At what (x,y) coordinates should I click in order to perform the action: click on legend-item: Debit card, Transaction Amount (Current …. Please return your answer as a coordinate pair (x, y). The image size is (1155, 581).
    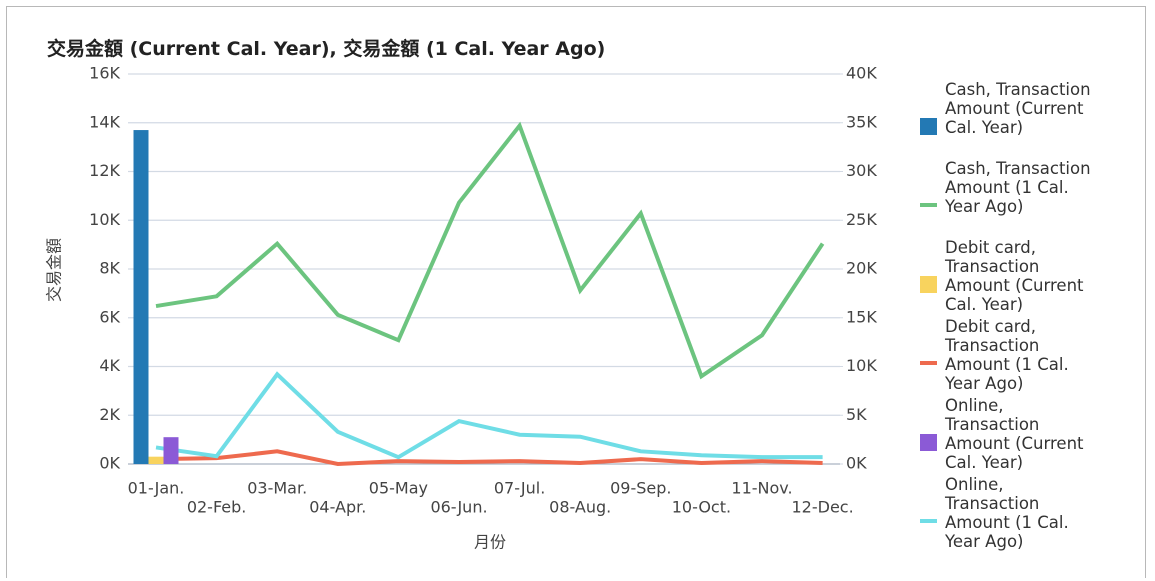
    Looking at the image, I should click on (1018, 277).